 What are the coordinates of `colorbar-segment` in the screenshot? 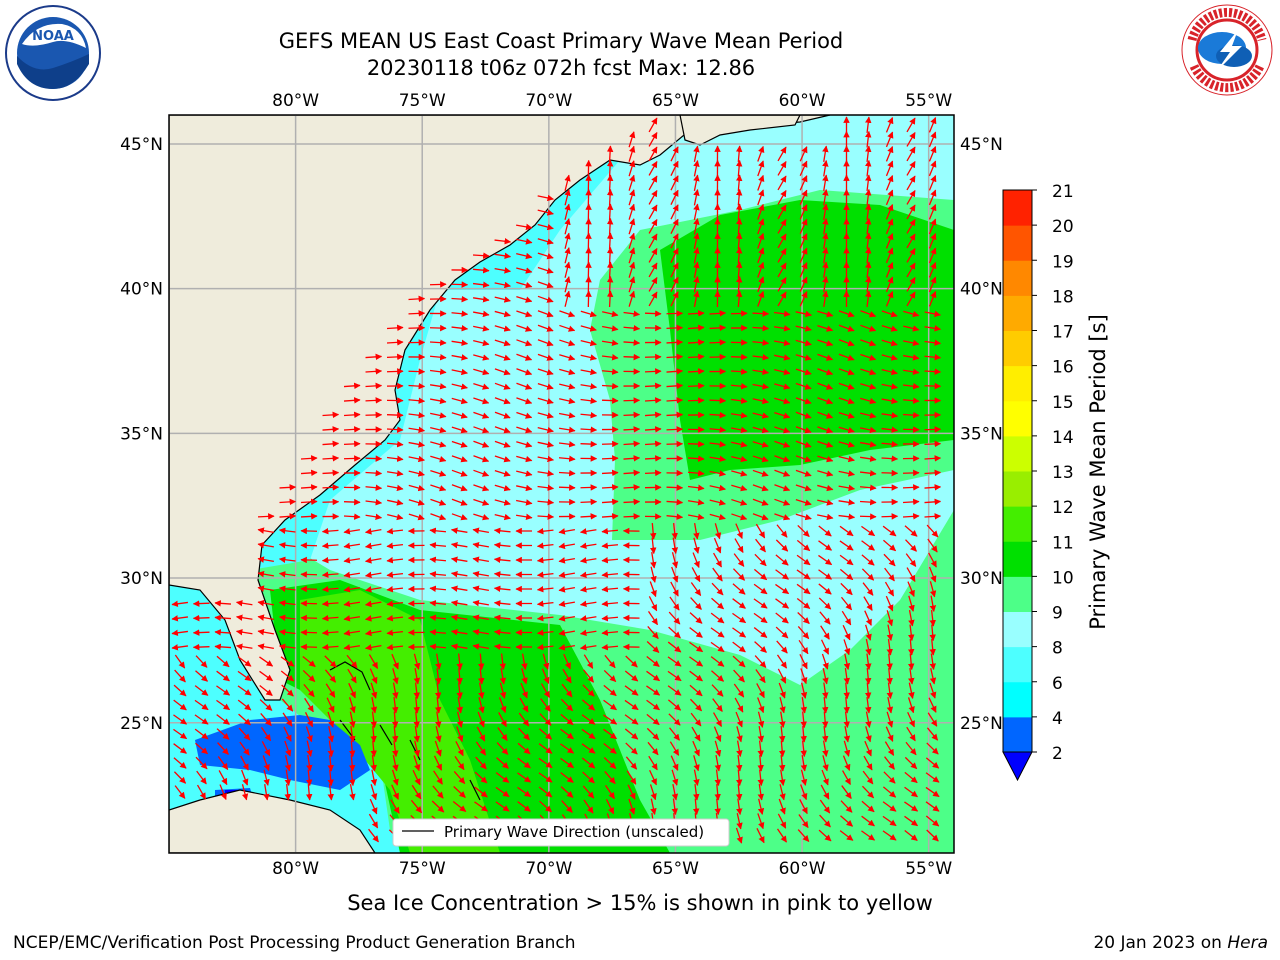 It's located at (1017, 734).